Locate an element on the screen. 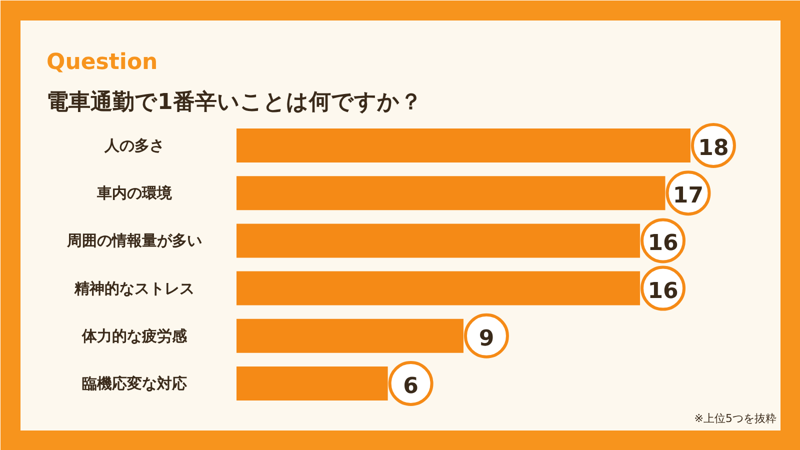  y-tick-label: 体力的な疲労感 is located at coordinates (134, 335).